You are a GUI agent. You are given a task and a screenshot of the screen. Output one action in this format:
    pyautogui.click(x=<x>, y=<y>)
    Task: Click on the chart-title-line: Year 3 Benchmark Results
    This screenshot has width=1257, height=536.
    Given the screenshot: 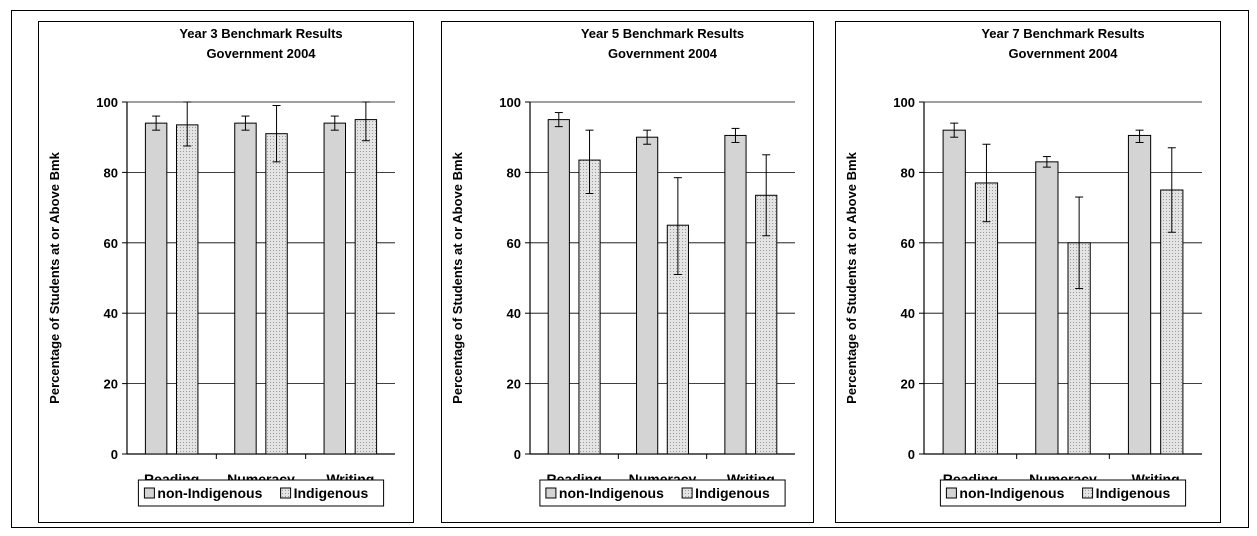 What is the action you would take?
    pyautogui.click(x=260, y=33)
    